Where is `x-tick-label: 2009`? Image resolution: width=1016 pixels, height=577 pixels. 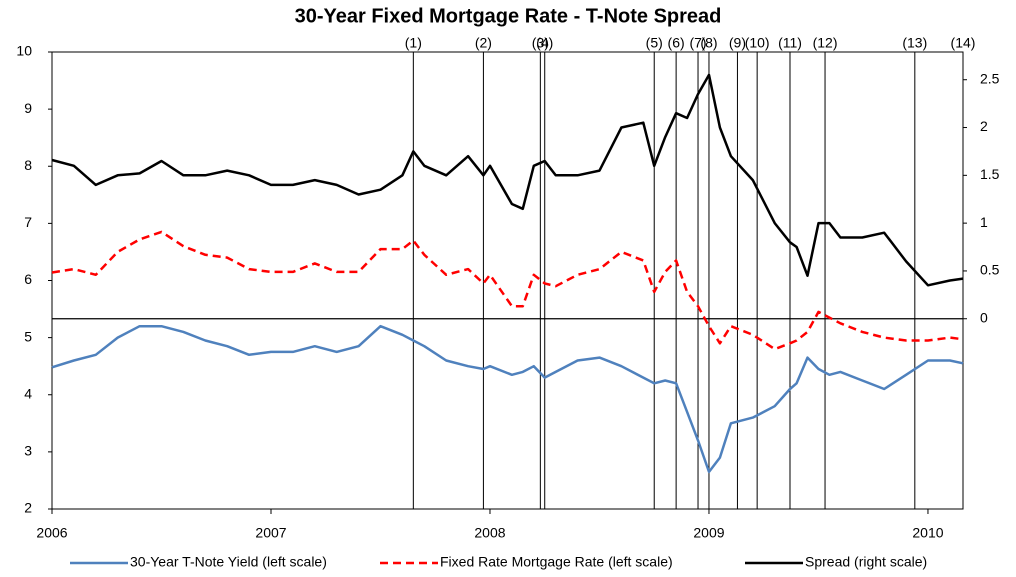
x-tick-label: 2009 is located at coordinates (708, 533).